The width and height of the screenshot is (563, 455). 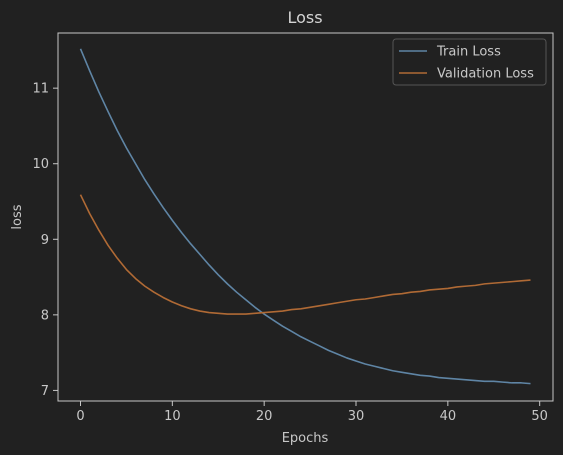 What do you see at coordinates (304, 17) in the screenshot?
I see `chart-title: Loss` at bounding box center [304, 17].